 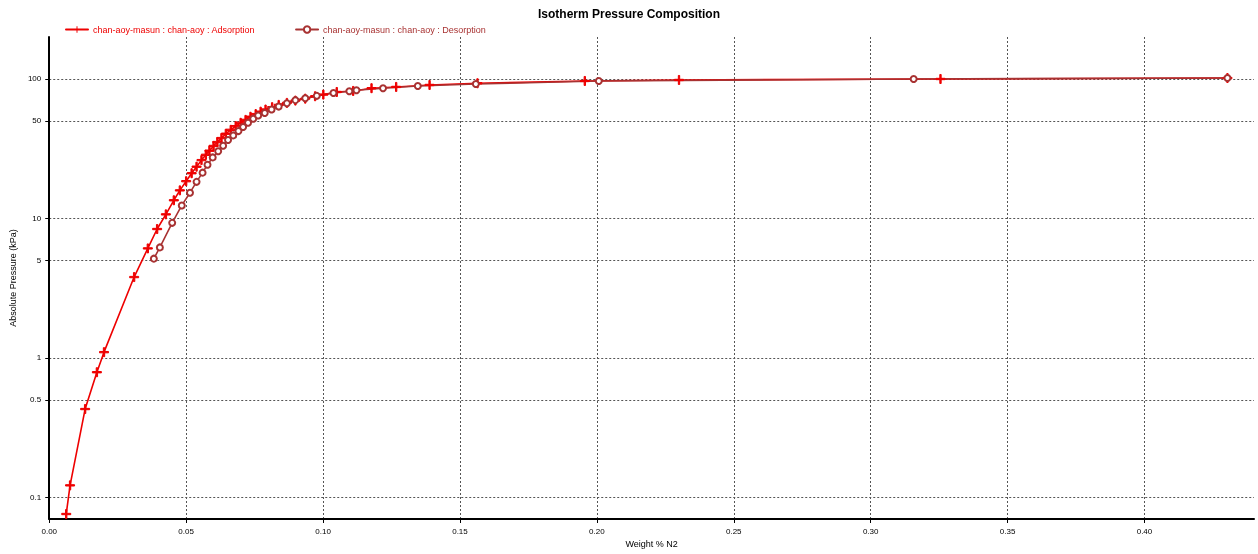 I want to click on x-tick-label: 0.00, so click(x=49, y=531).